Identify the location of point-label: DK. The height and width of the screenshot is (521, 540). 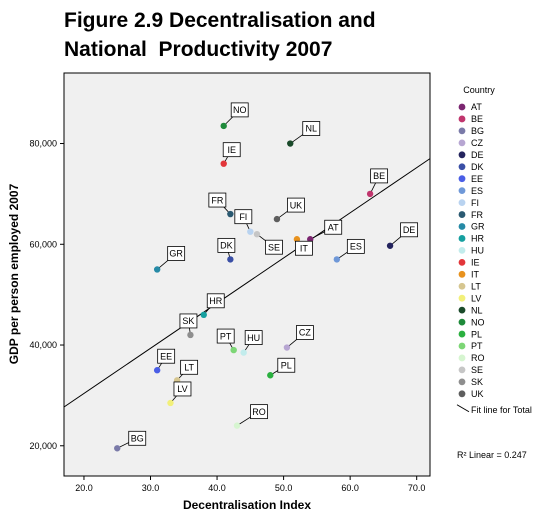
(226, 246).